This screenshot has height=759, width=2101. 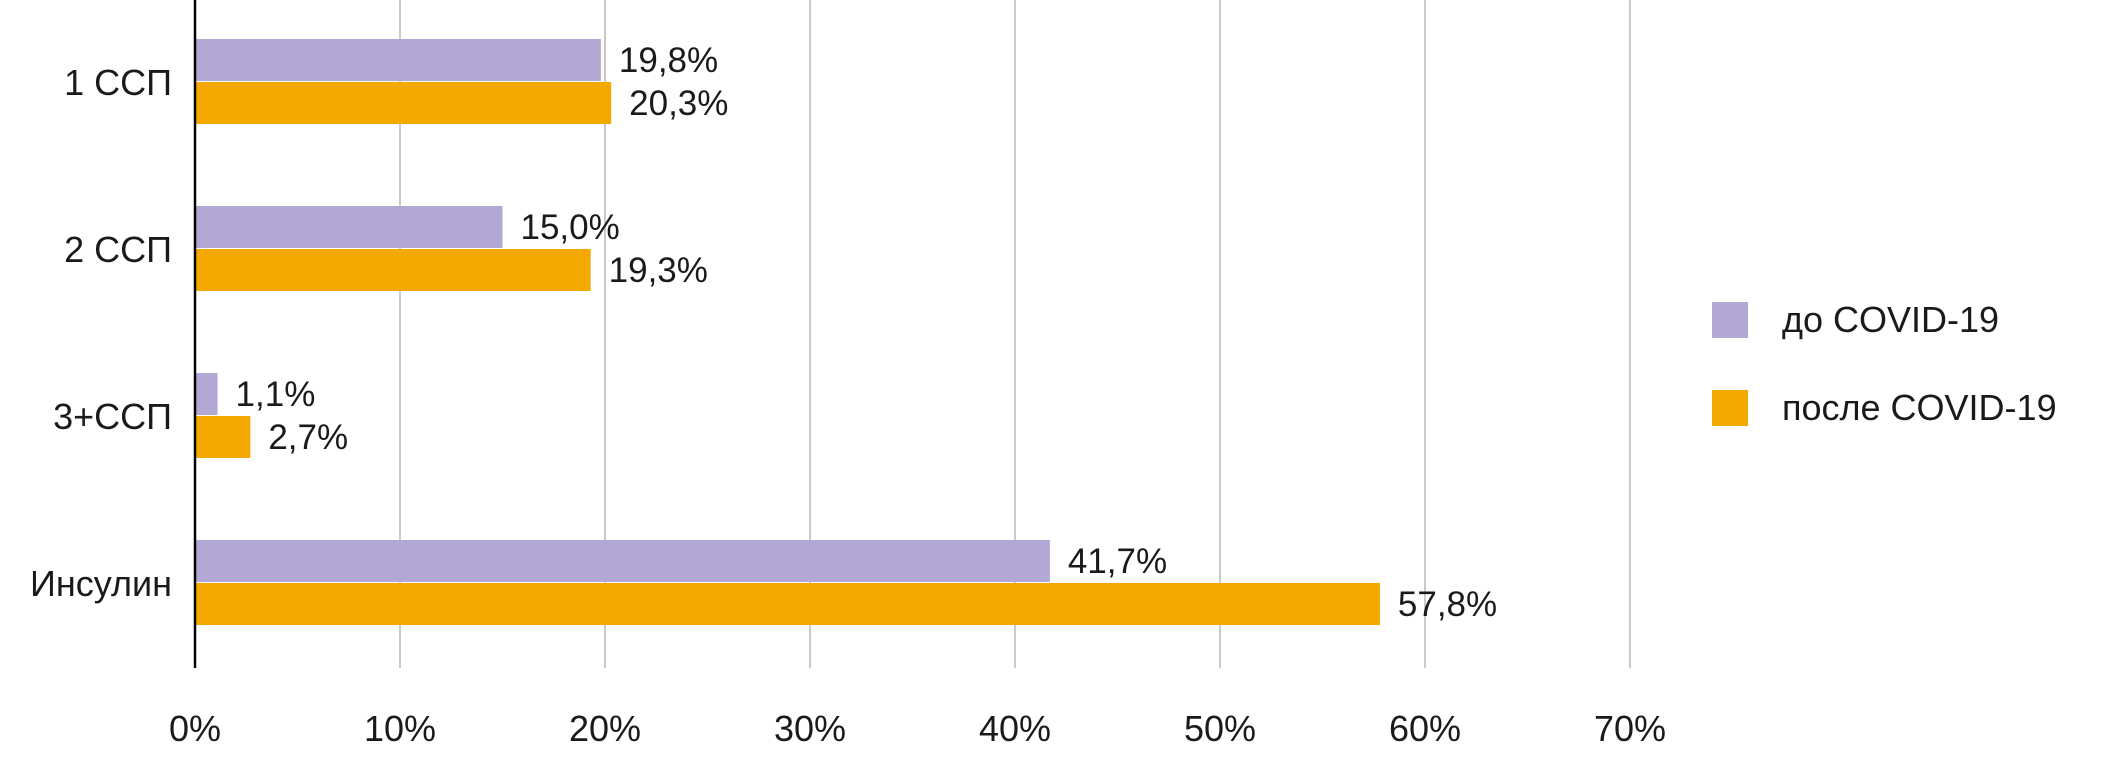 I want to click on x-tick-label: 70%, so click(x=1630, y=728).